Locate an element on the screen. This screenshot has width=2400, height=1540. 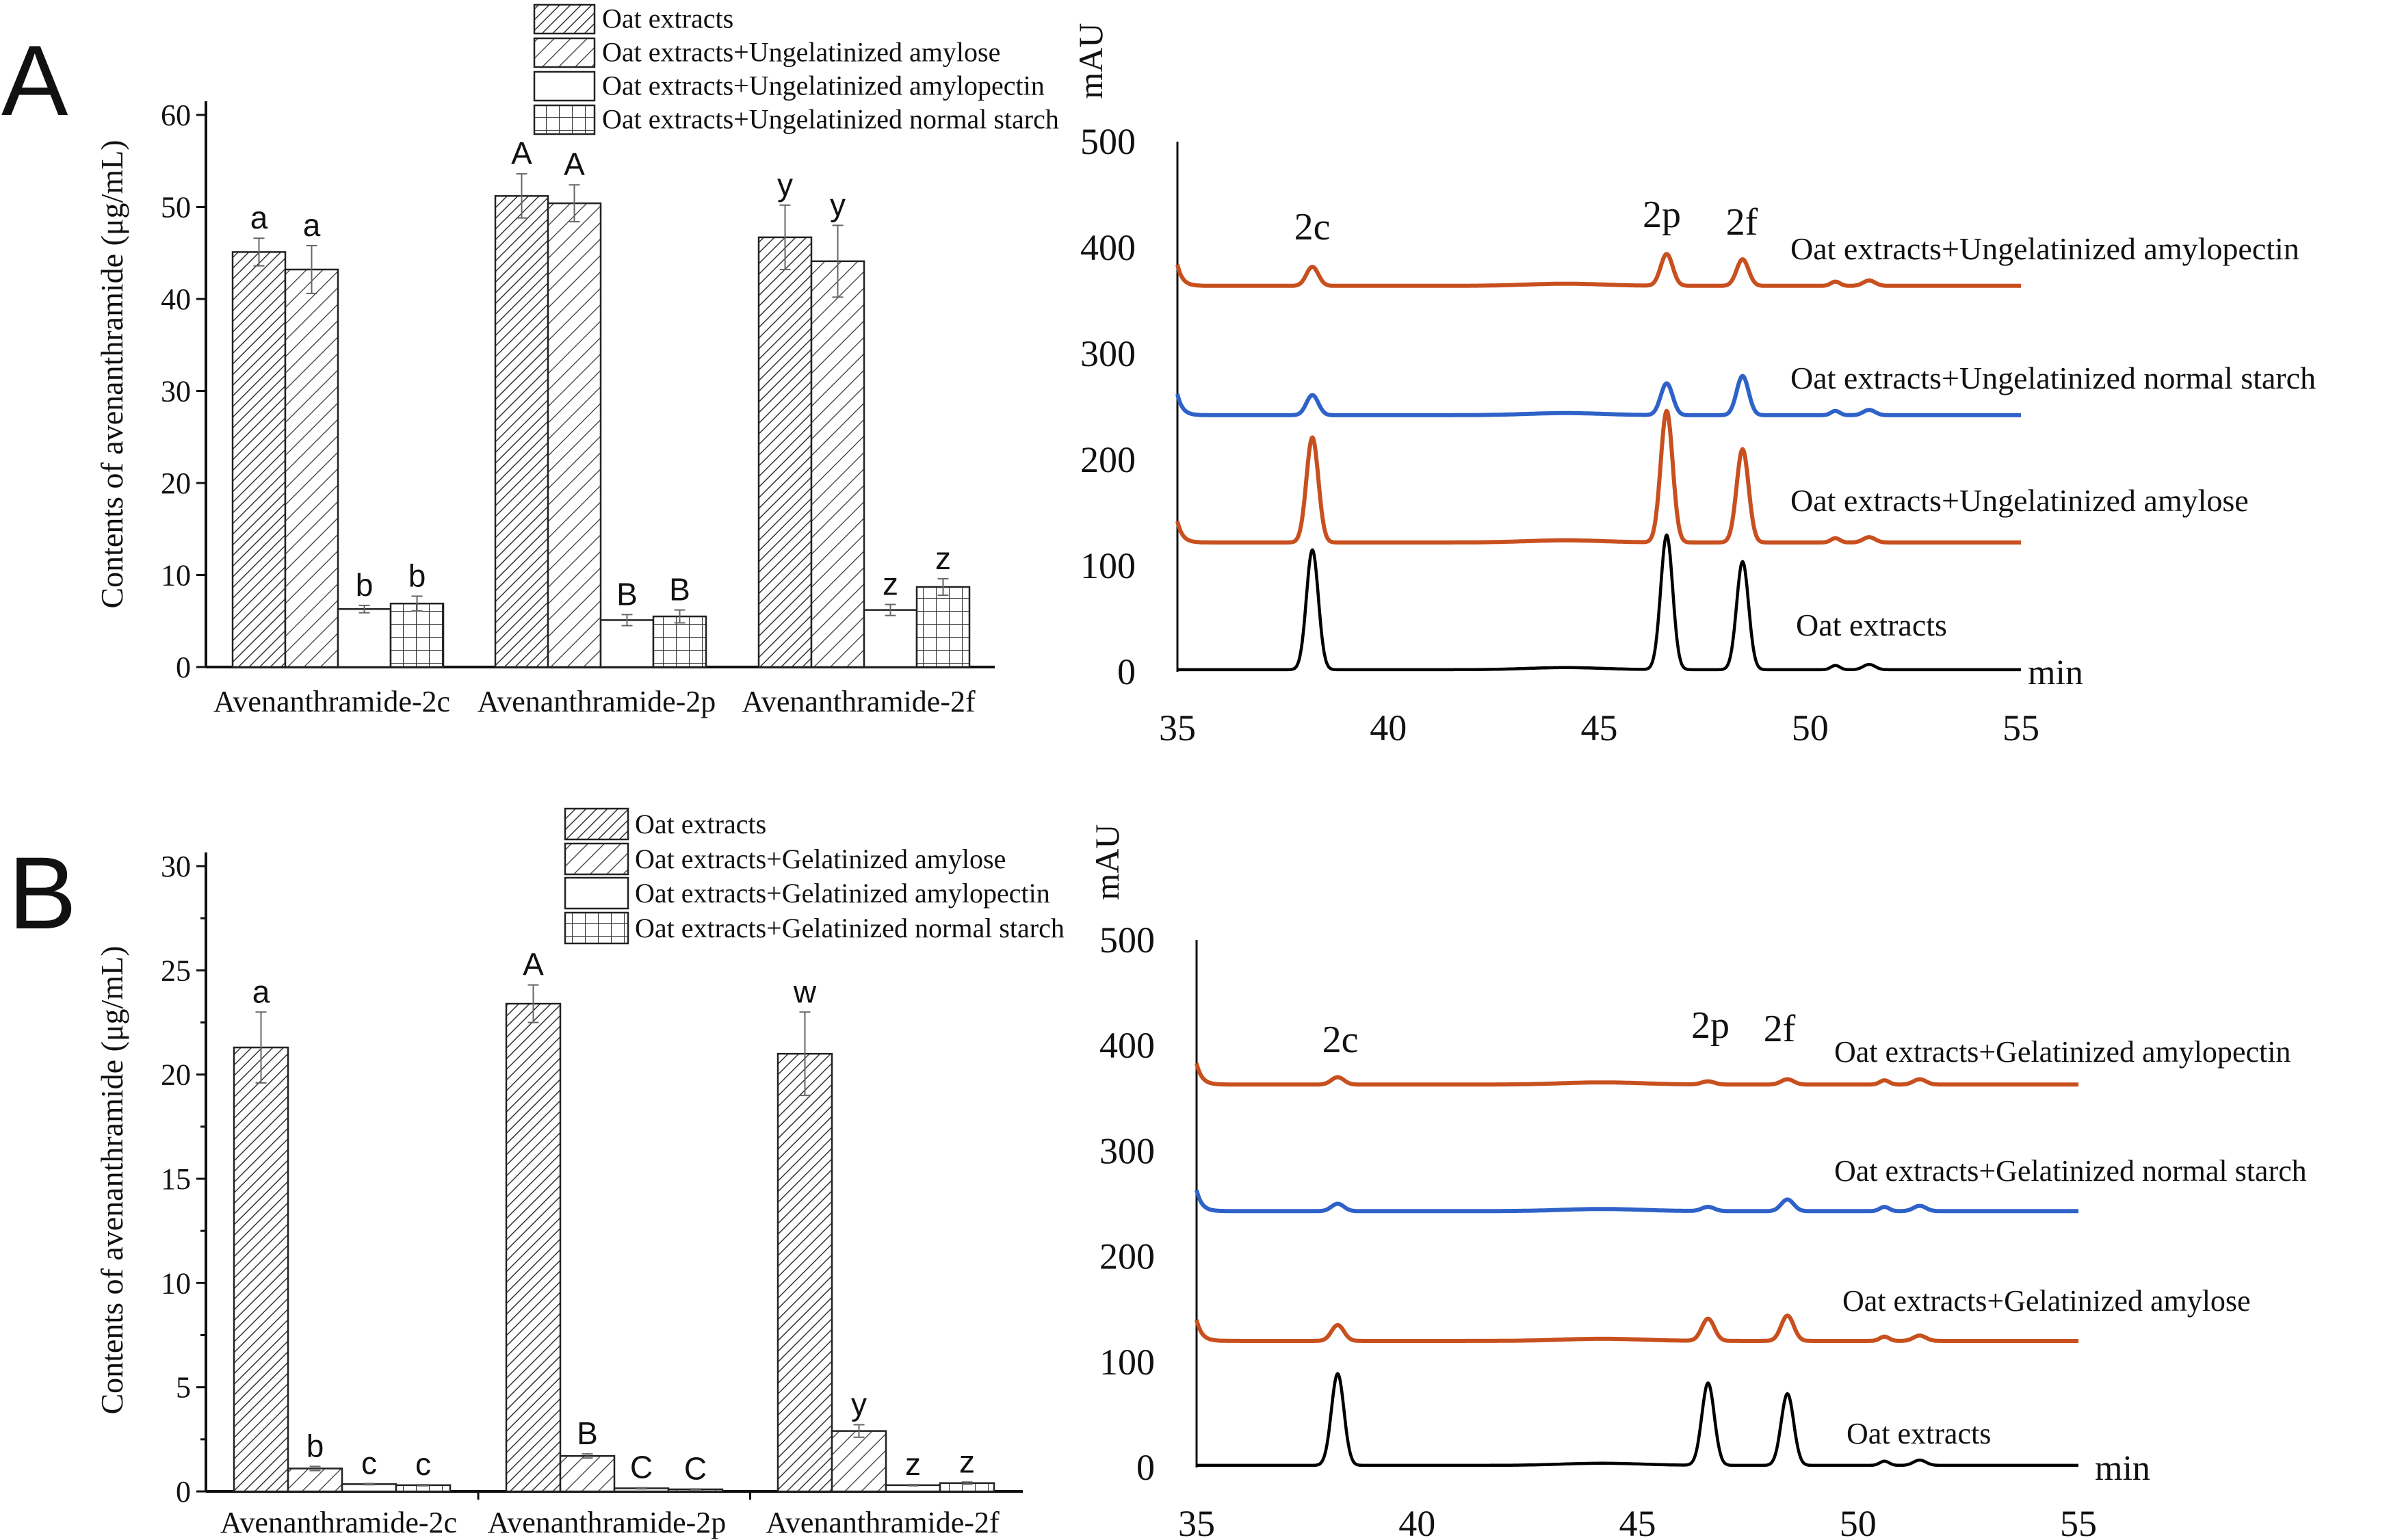
y-axis-label: Contents of avenanthramide (μg/mL) is located at coordinates (111, 374).